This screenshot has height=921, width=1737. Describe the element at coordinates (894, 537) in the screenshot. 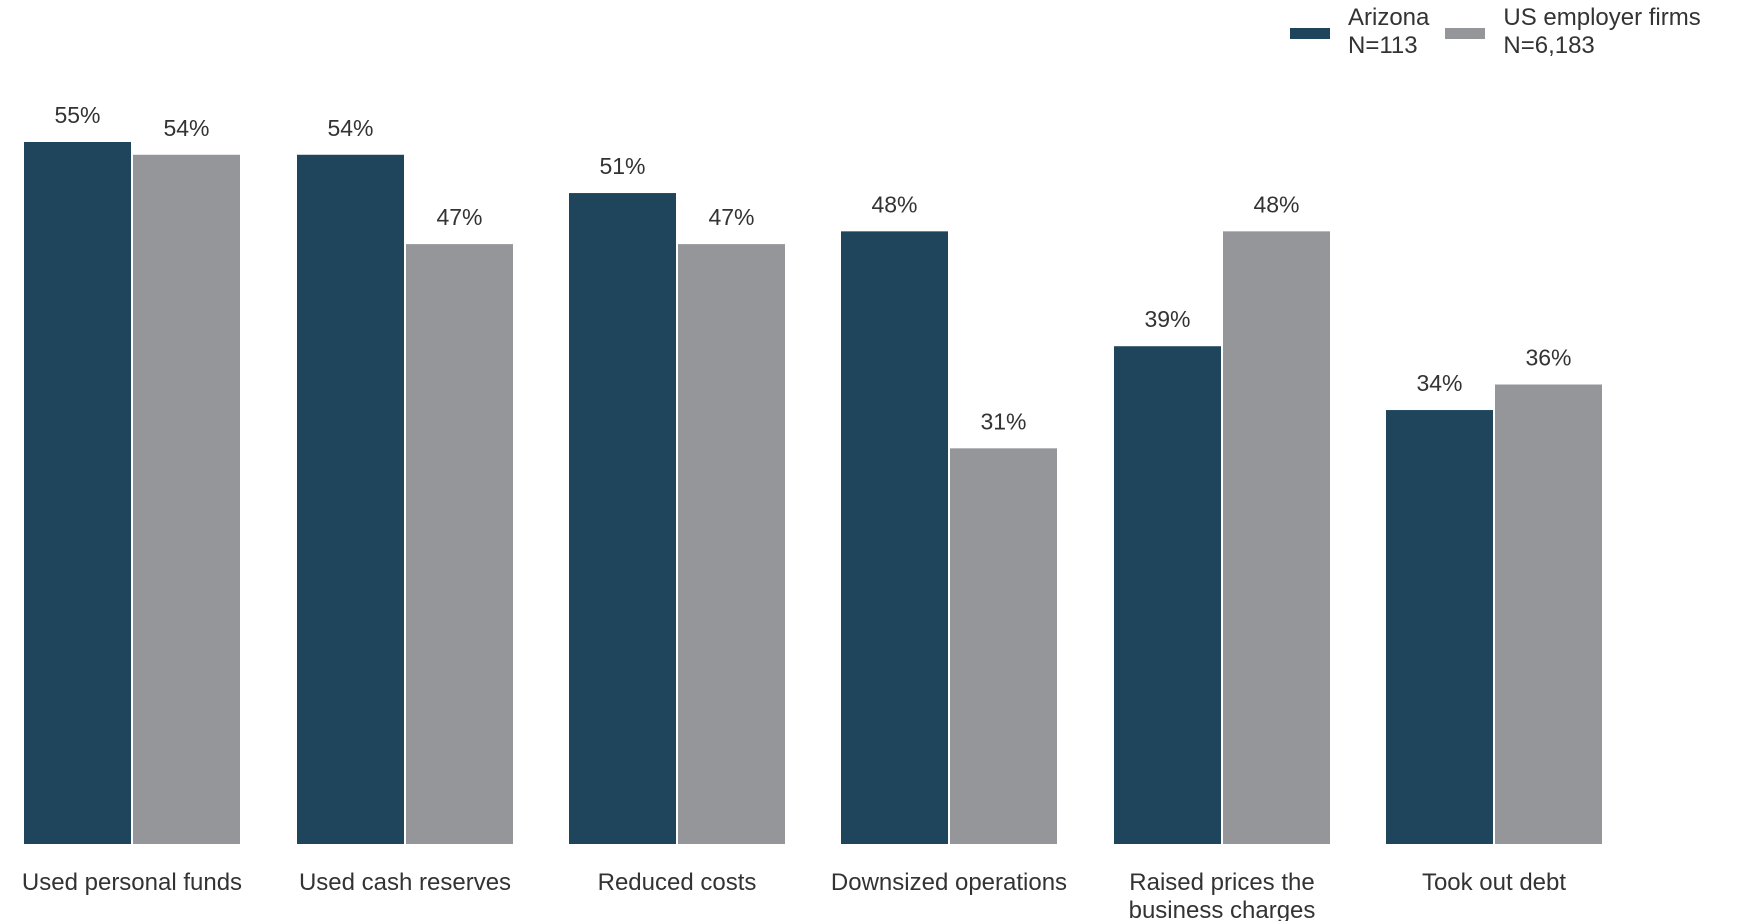

I see `bar-arizona-downsized-operations` at that location.